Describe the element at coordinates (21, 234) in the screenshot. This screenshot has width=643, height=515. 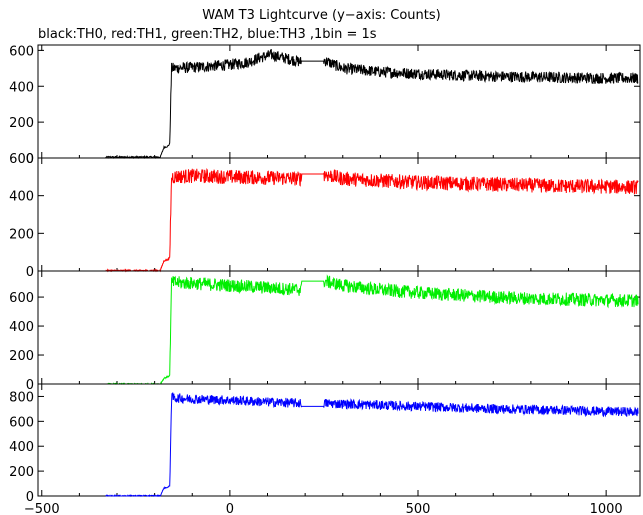
I see `y-tick-label-th1-200: 200` at that location.